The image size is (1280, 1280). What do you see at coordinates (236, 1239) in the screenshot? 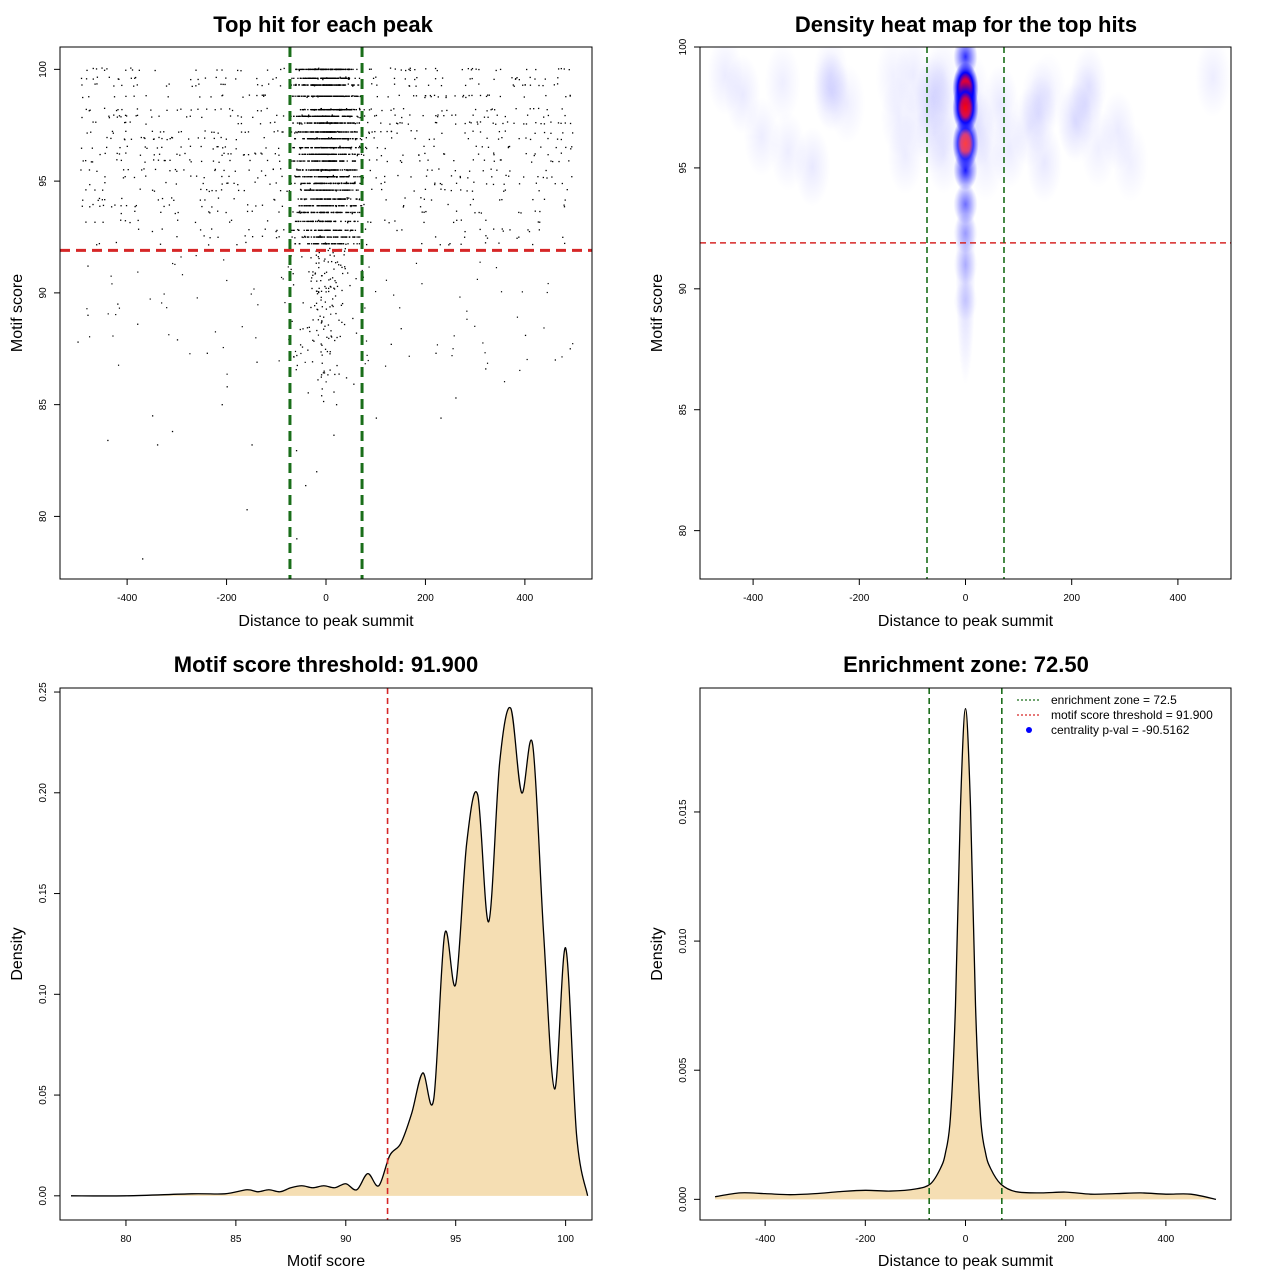
I see `x-tick-label: 85` at bounding box center [236, 1239].